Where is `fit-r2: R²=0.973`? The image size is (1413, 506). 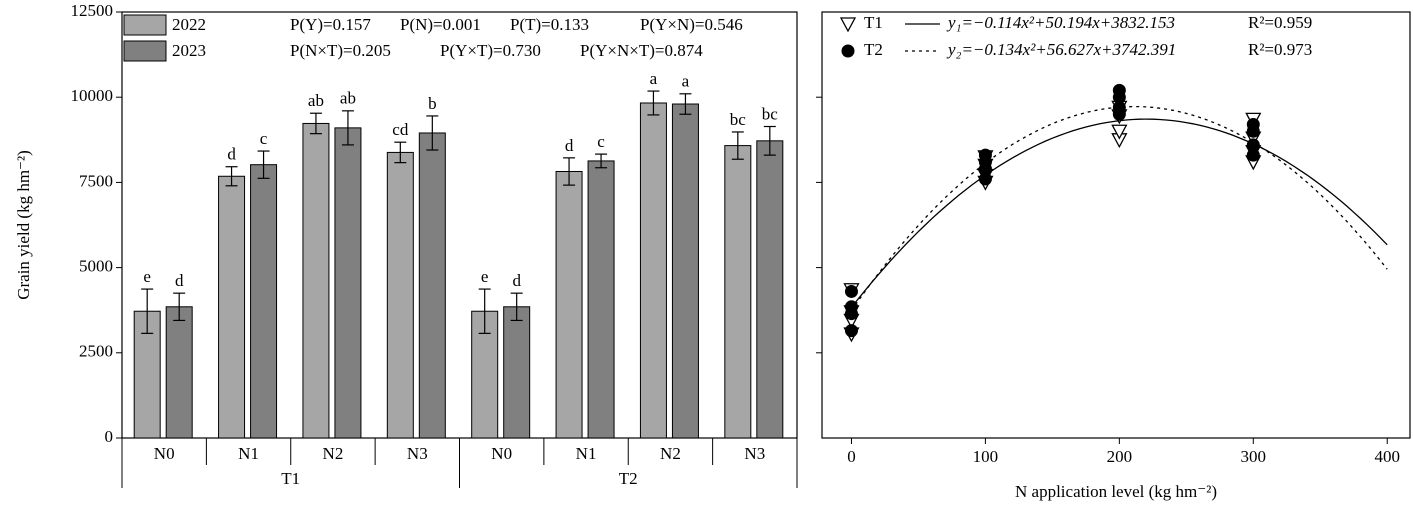 fit-r2: R²=0.973 is located at coordinates (1280, 49).